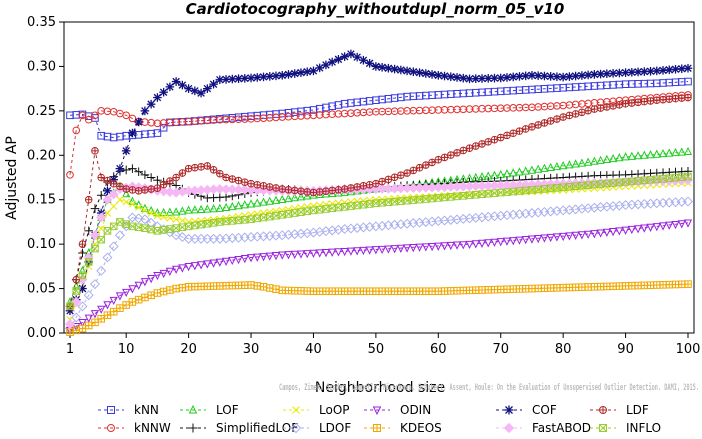  What do you see at coordinates (126, 349) in the screenshot?
I see `x-tick-label: 10` at bounding box center [126, 349].